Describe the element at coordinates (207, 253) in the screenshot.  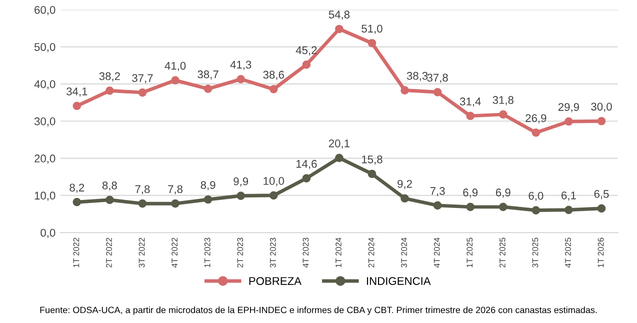
I see `x-tick-label: 1T 2023` at that location.